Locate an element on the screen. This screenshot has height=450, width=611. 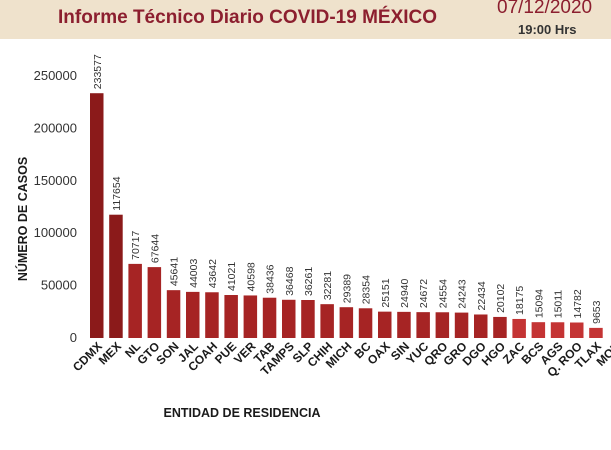
data-label: 36468 is located at coordinates (290, 280).